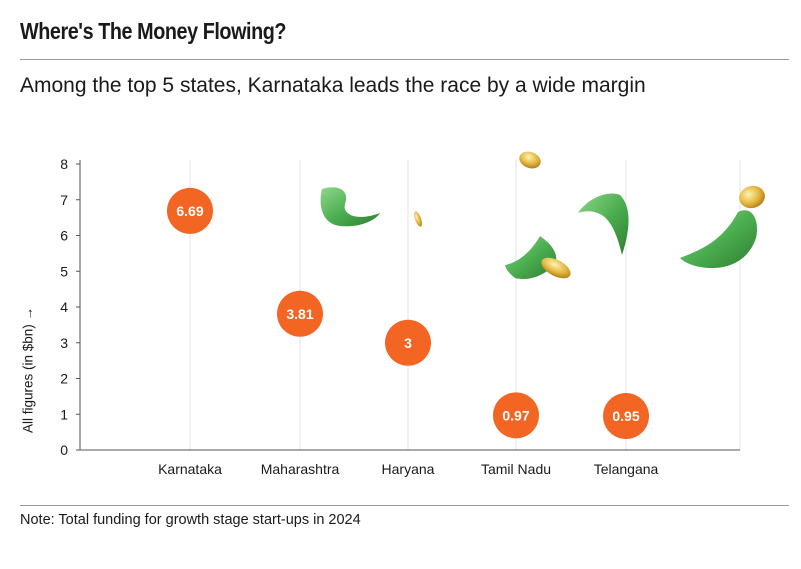 The image size is (801, 569). I want to click on y-tick-label: 1, so click(64, 414).